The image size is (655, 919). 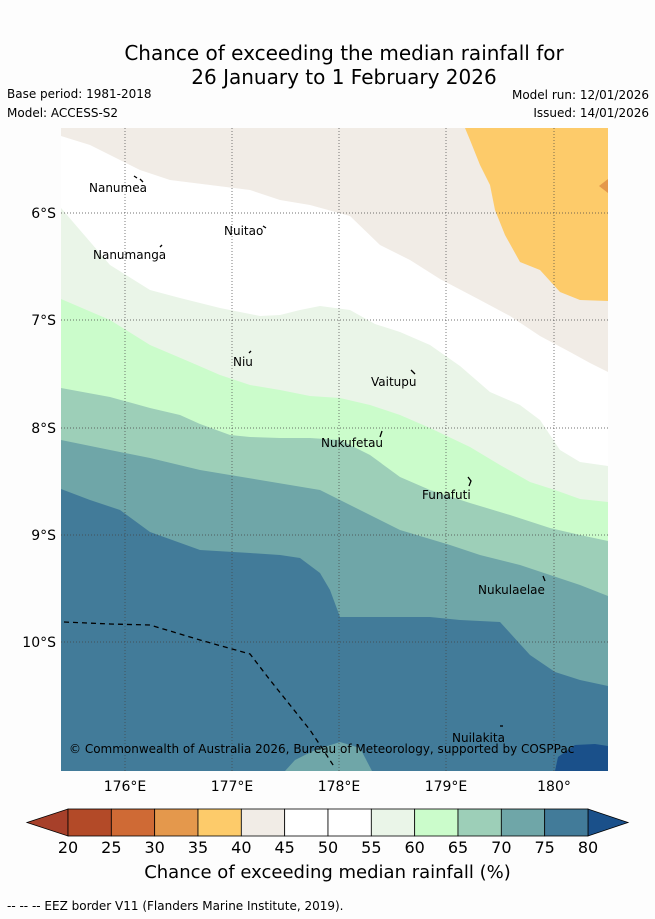 I want to click on lon-tick: 176°E, so click(x=125, y=787).